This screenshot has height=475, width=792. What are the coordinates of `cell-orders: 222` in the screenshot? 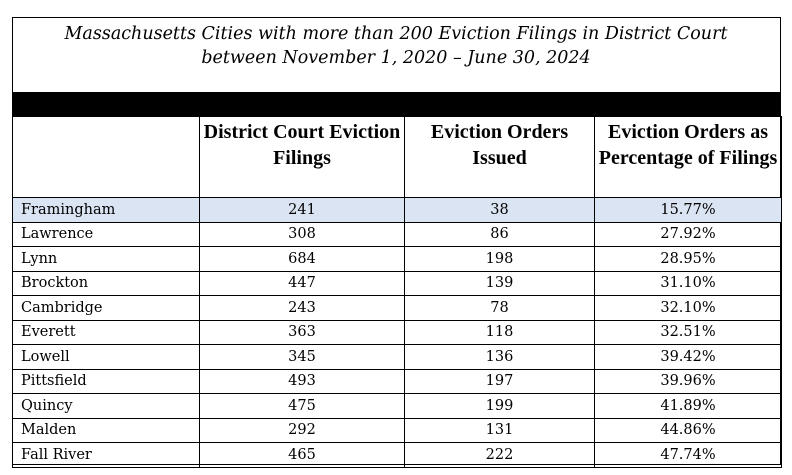 It's located at (499, 455).